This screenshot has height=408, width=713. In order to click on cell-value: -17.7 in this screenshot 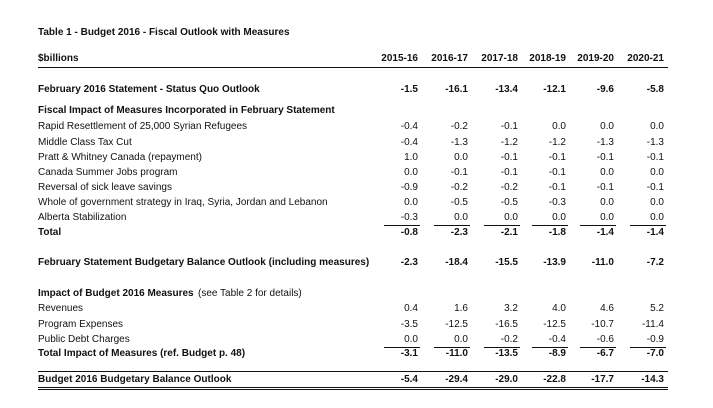, I will do `click(602, 379)`.